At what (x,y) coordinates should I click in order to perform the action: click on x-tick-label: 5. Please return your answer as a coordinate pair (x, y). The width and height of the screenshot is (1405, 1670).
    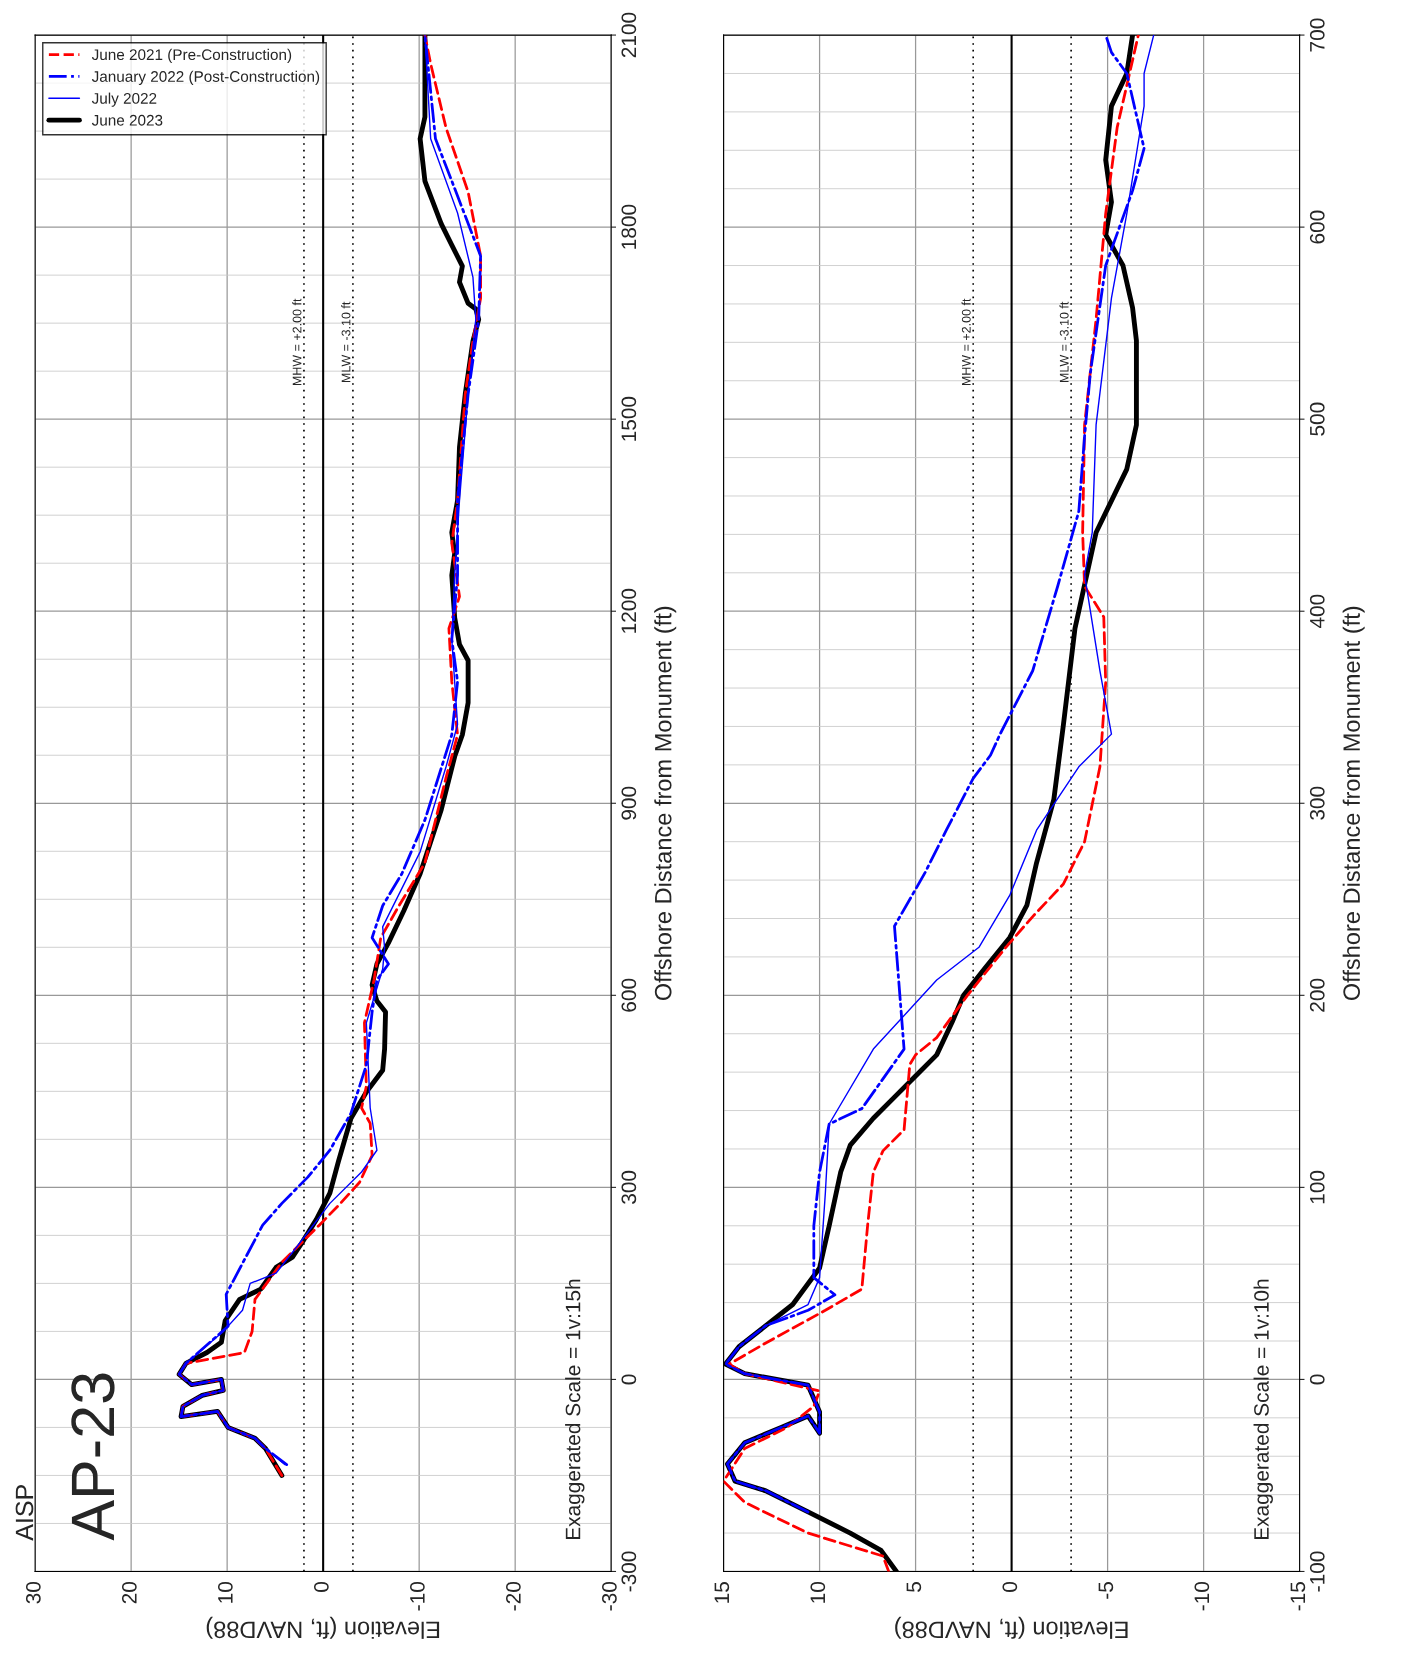
    Looking at the image, I should click on (914, 1587).